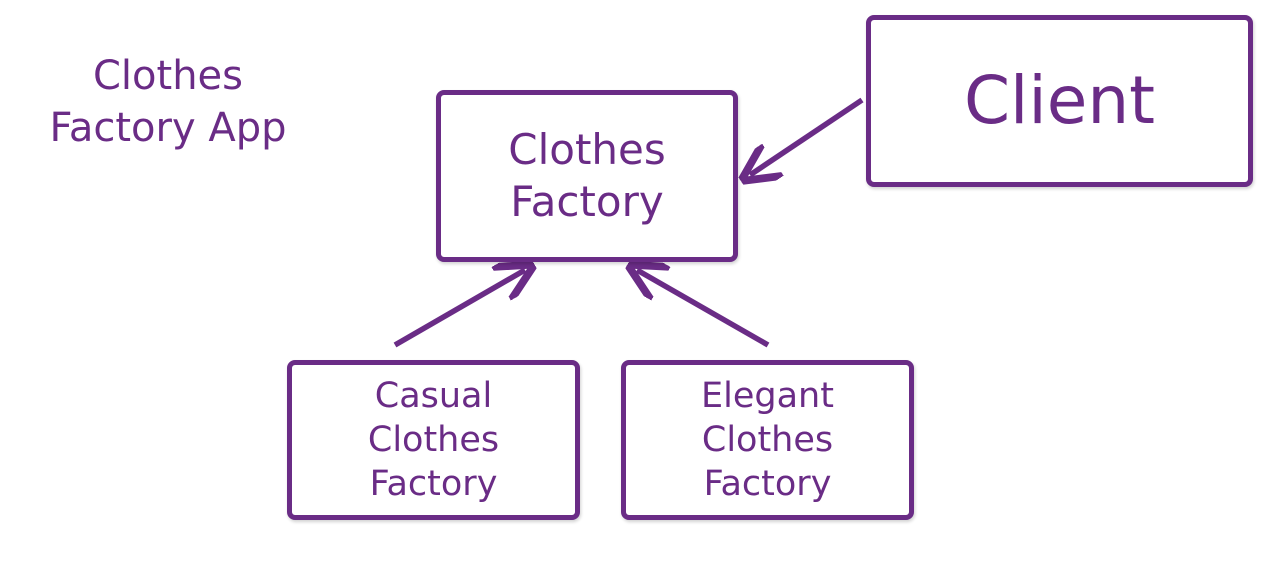 The height and width of the screenshot is (571, 1280). Describe the element at coordinates (807, 136) in the screenshot. I see `arrow-client-to-factory` at that location.